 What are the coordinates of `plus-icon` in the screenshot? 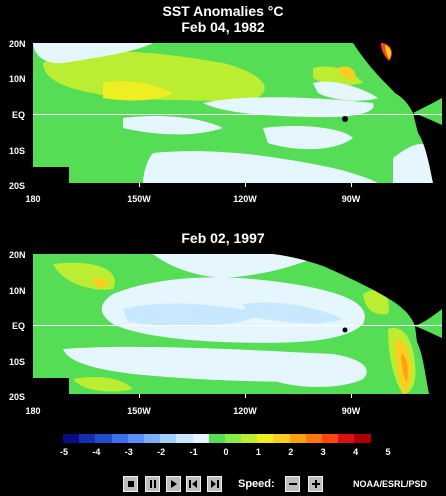 It's located at (315, 484).